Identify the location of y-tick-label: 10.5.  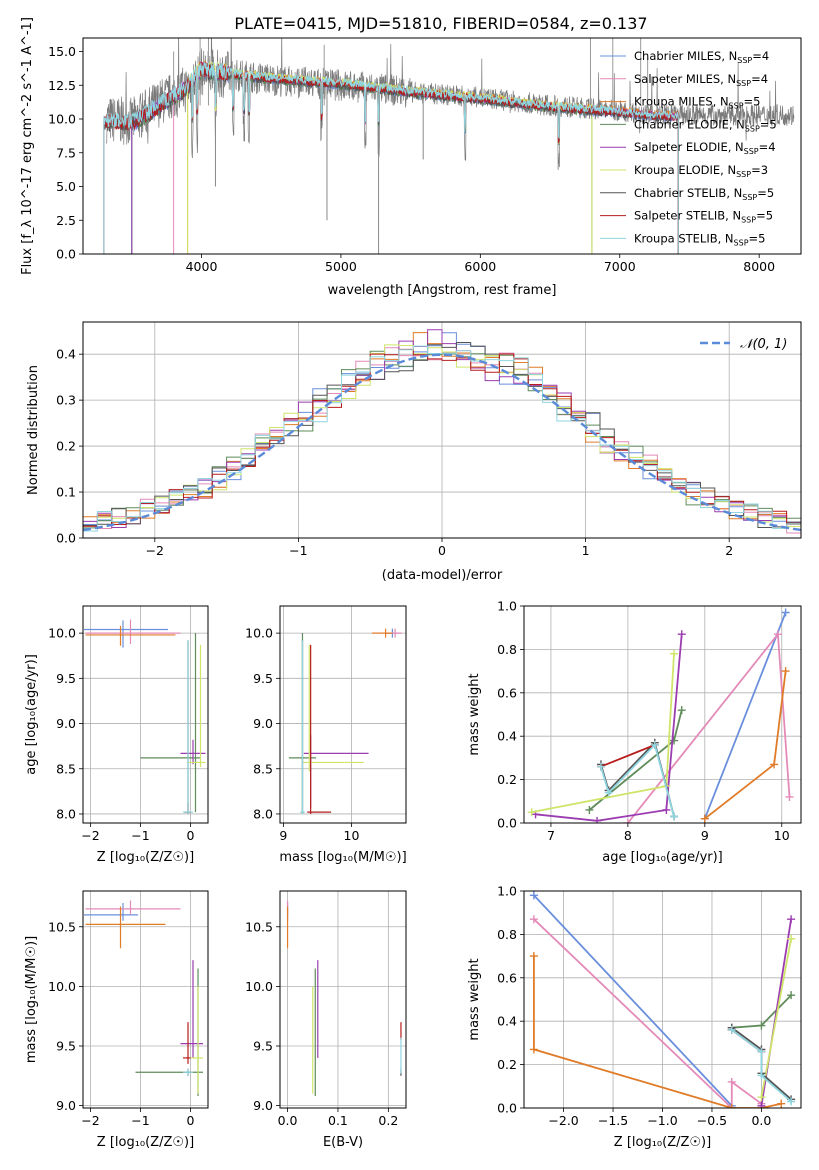
(62, 926).